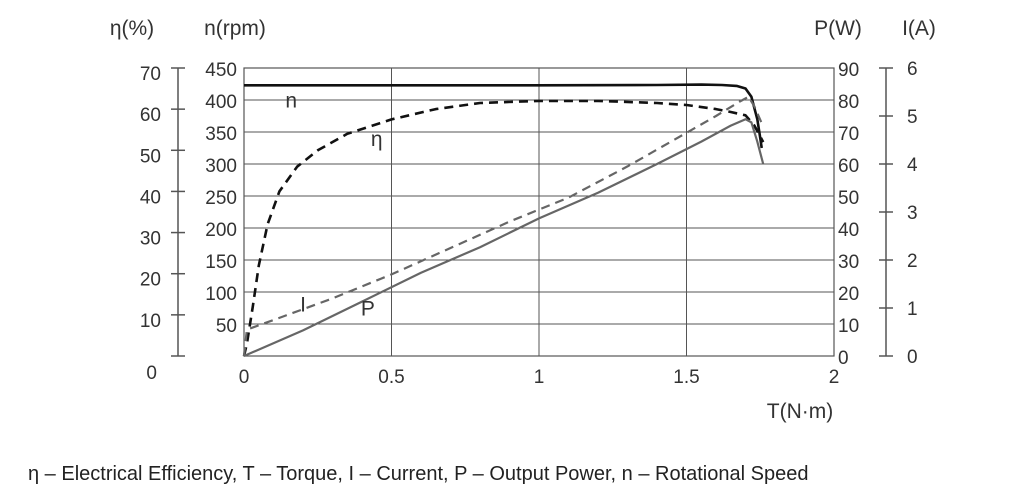  What do you see at coordinates (848, 230) in the screenshot?
I see `p-tick-label: 40` at bounding box center [848, 230].